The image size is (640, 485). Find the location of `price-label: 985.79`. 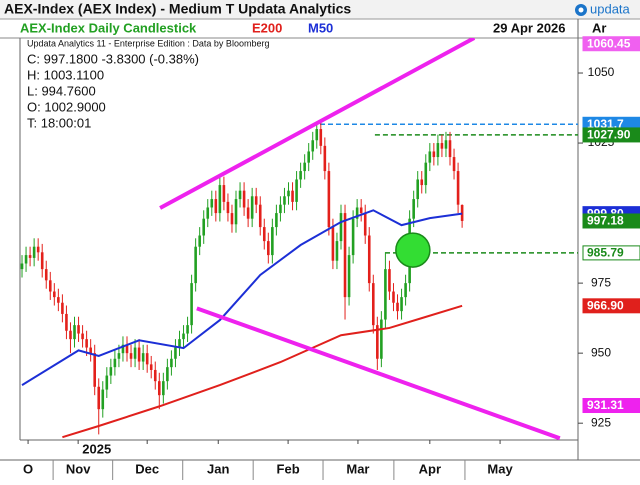

price-label: 985.79 is located at coordinates (605, 253).